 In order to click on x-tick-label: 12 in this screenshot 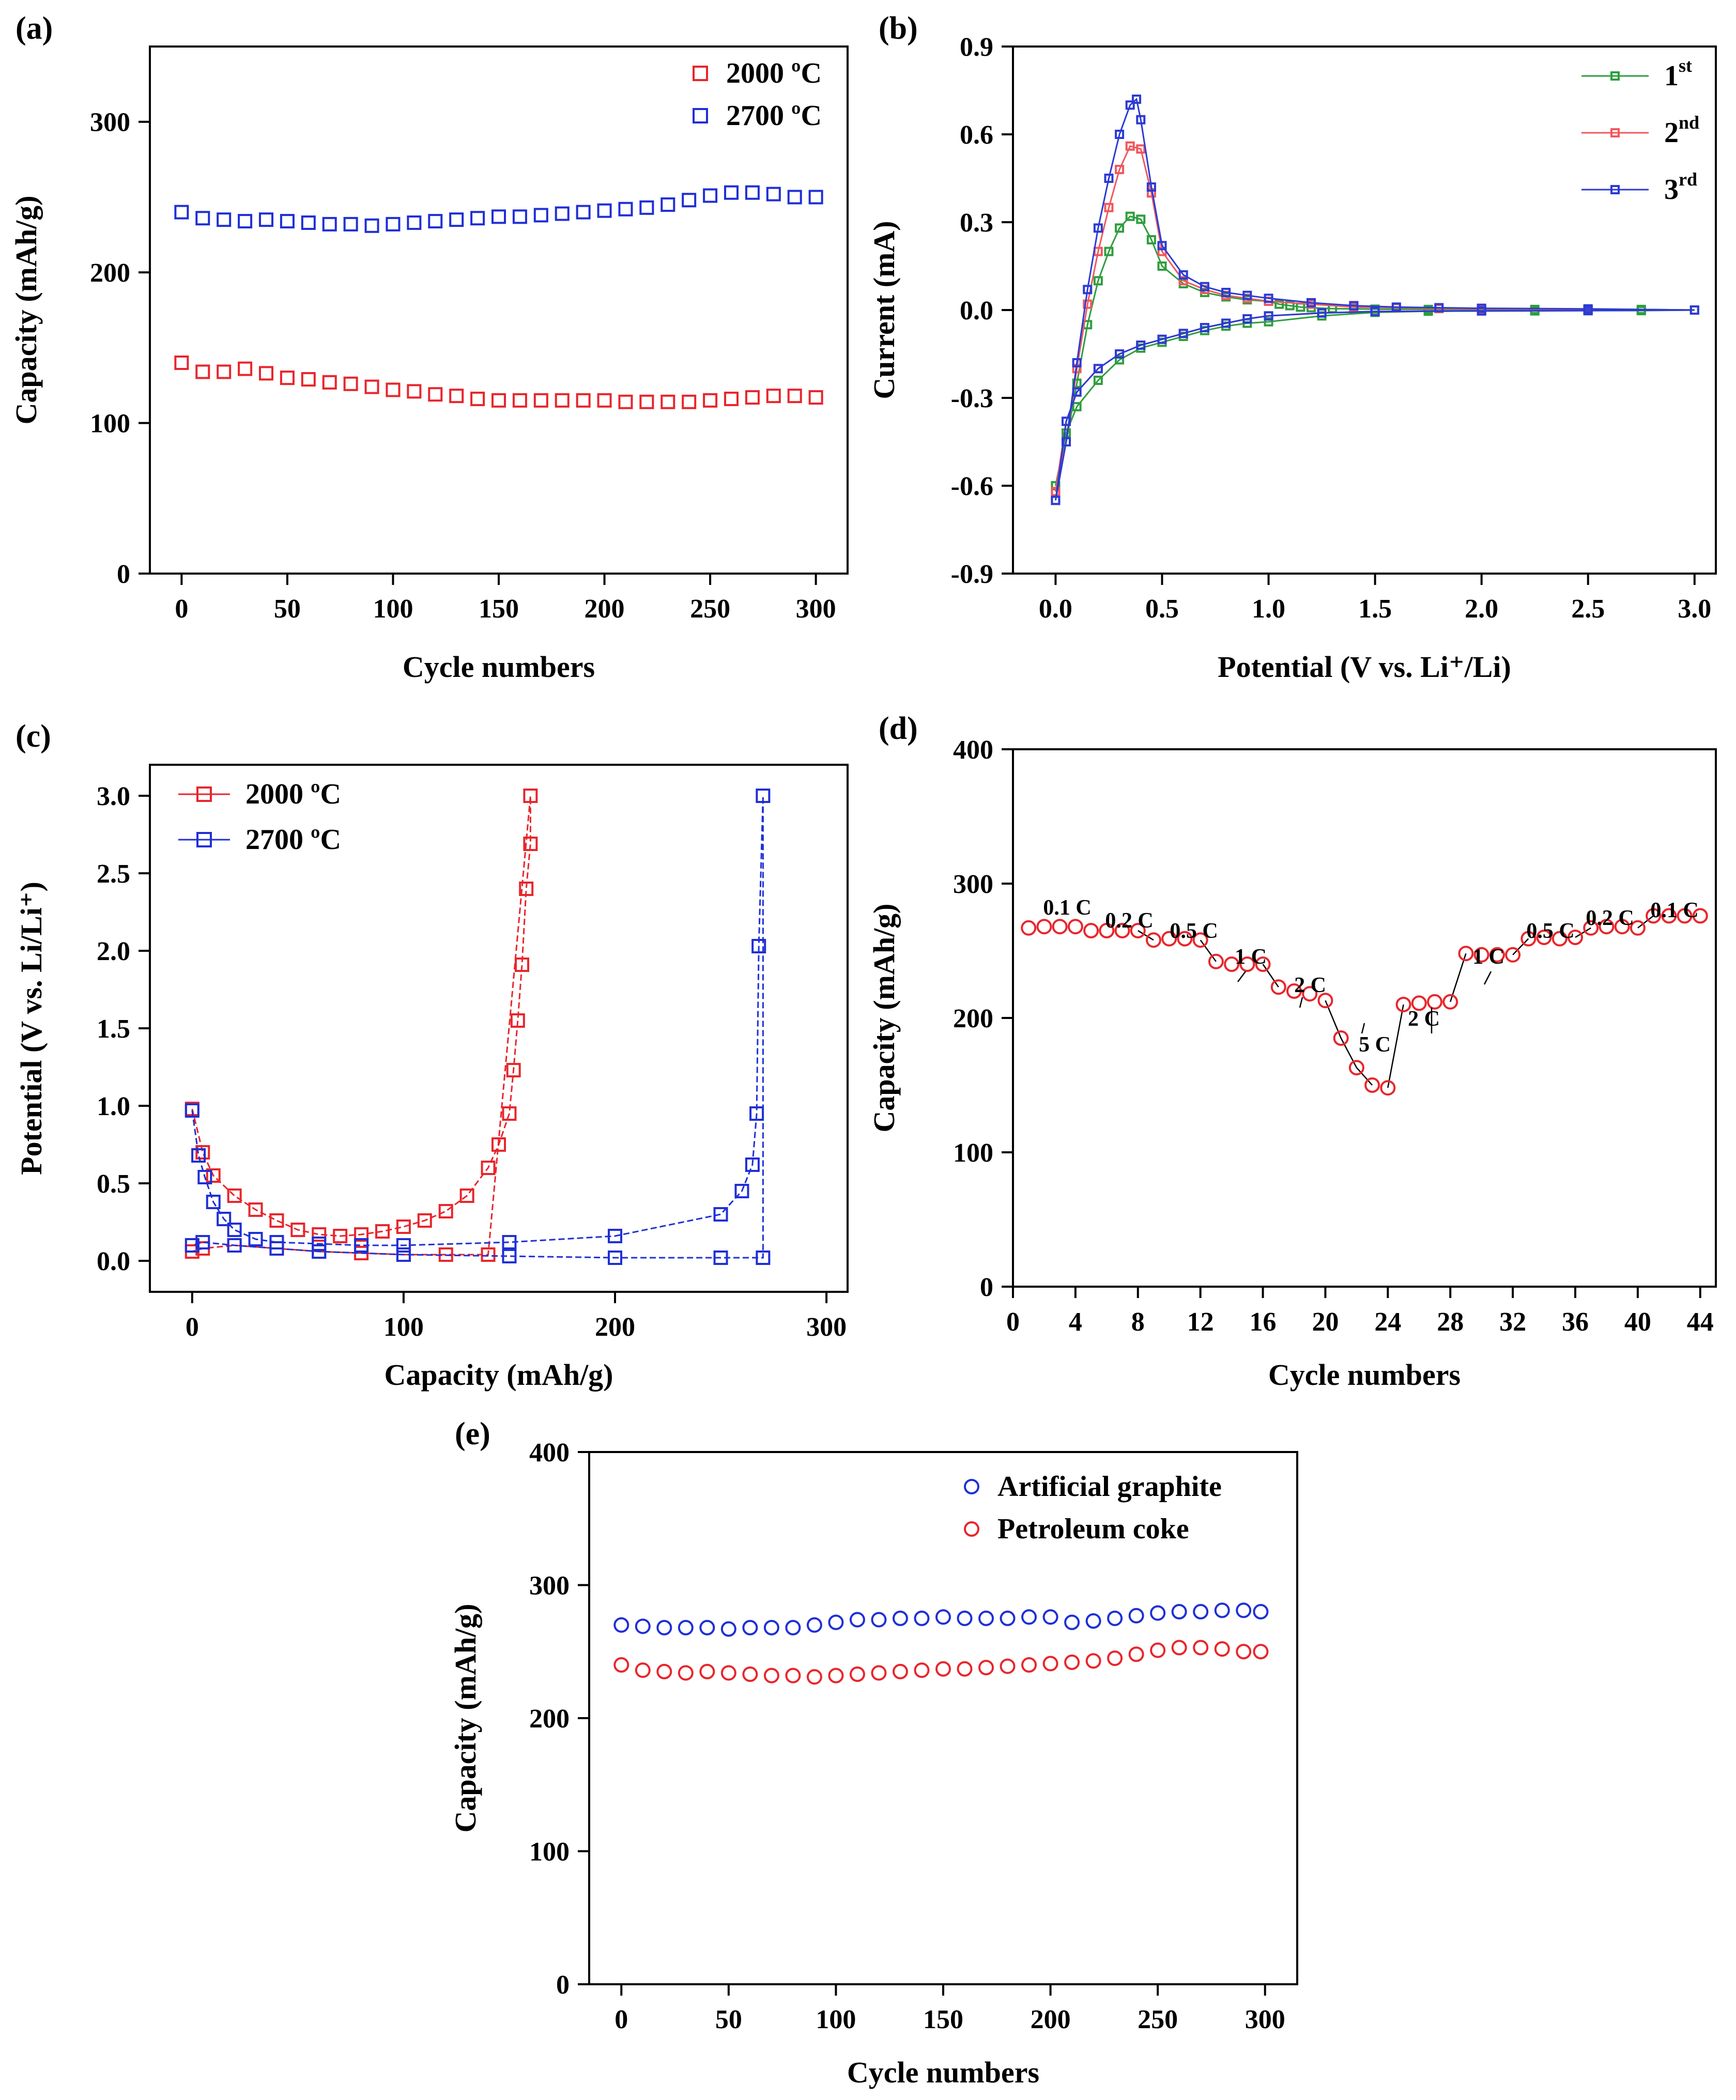, I will do `click(1200, 1322)`.